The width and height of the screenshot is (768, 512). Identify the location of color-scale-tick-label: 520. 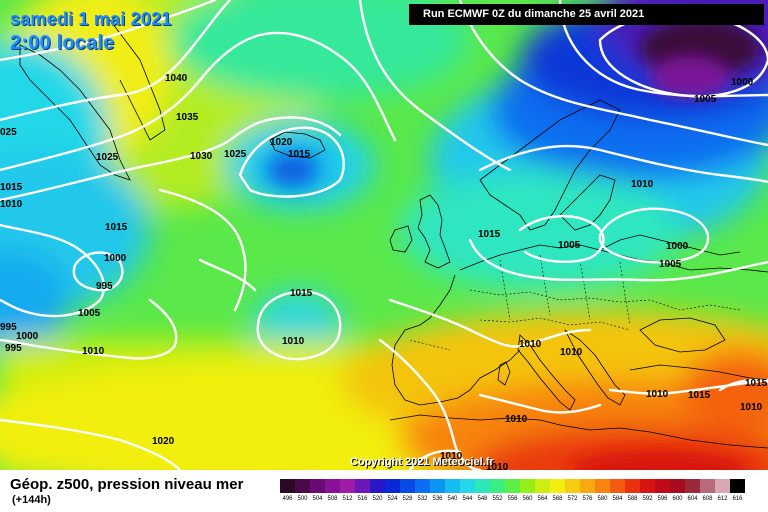
(377, 499).